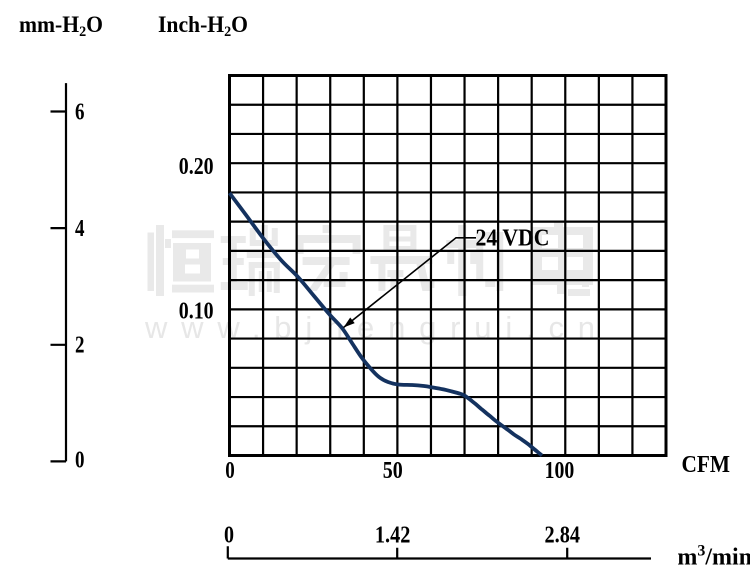 This screenshot has height=572, width=750. I want to click on svg-text: mm-H2O, so click(61, 26).